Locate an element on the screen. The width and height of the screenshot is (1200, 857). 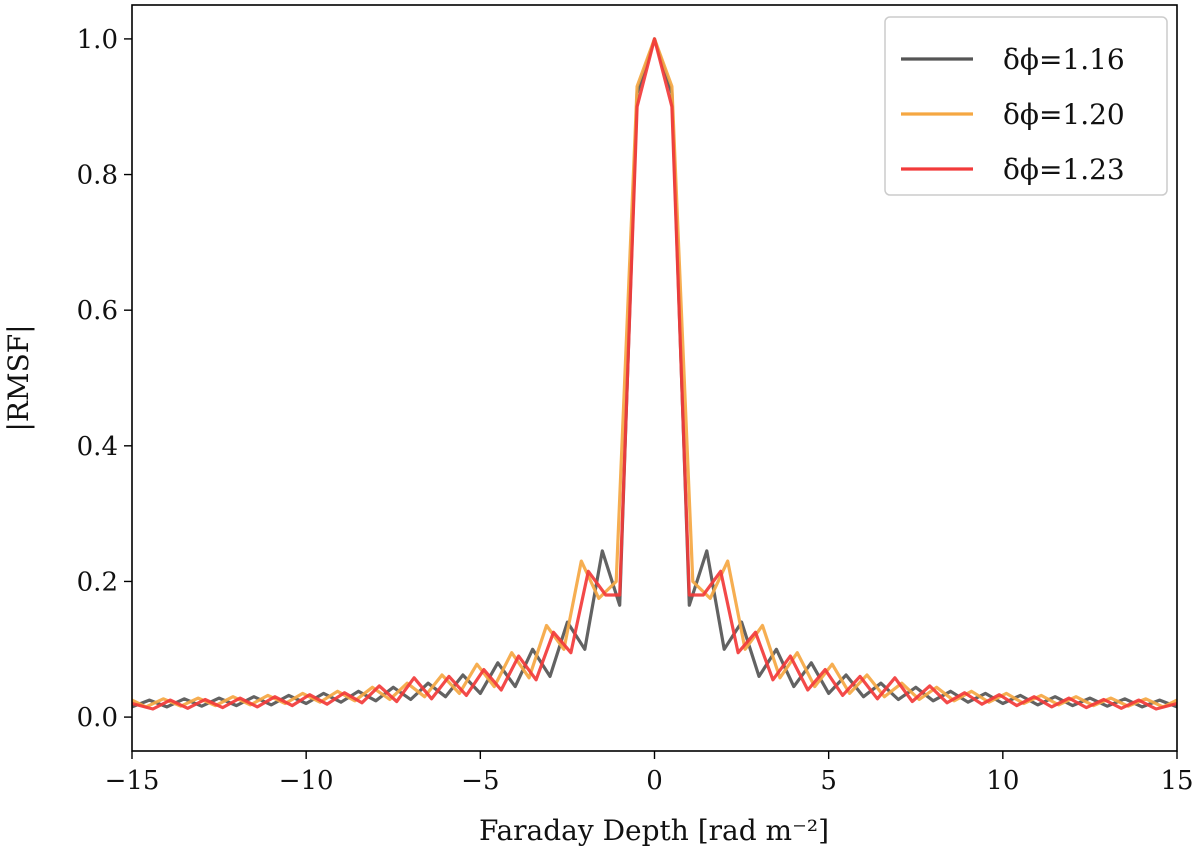
x-tick-label: 15 is located at coordinates (1176, 781).